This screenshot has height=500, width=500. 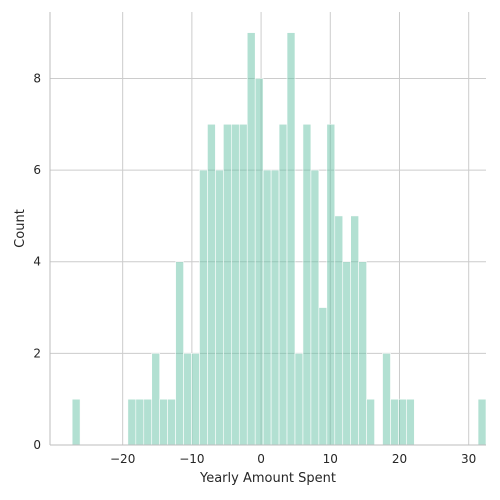 What do you see at coordinates (122, 459) in the screenshot?
I see `x-tick-label: −20` at bounding box center [122, 459].